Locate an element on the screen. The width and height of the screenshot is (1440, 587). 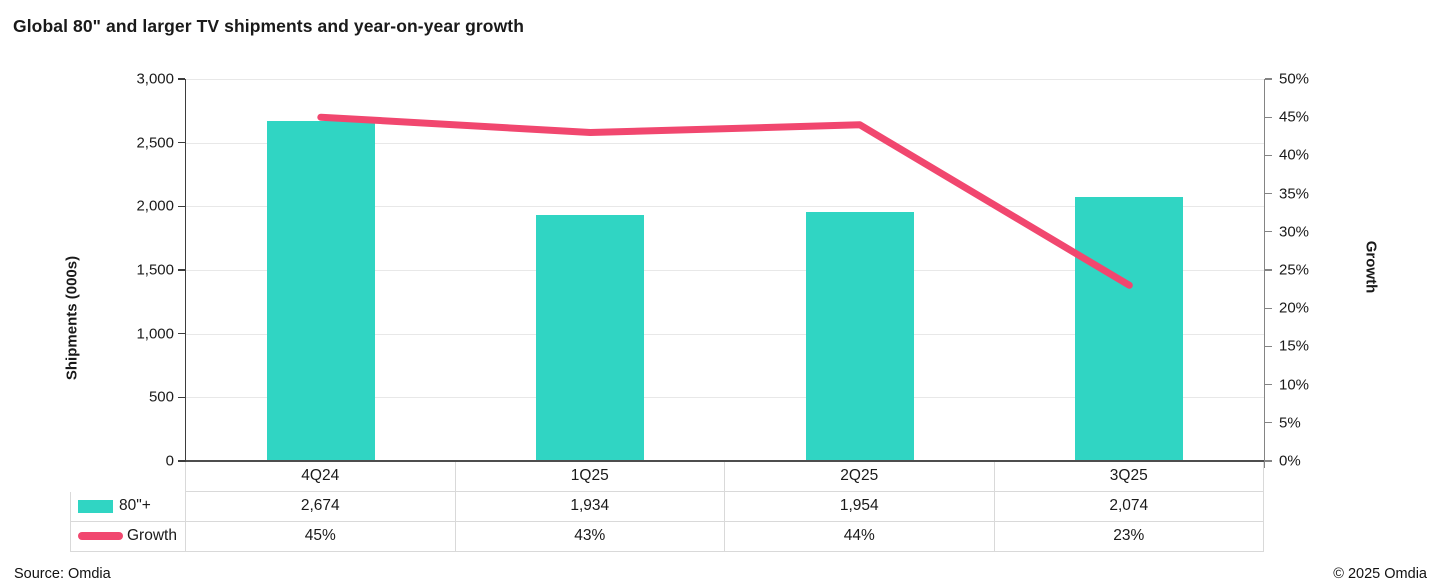
bar-2Q25 is located at coordinates (859, 336).